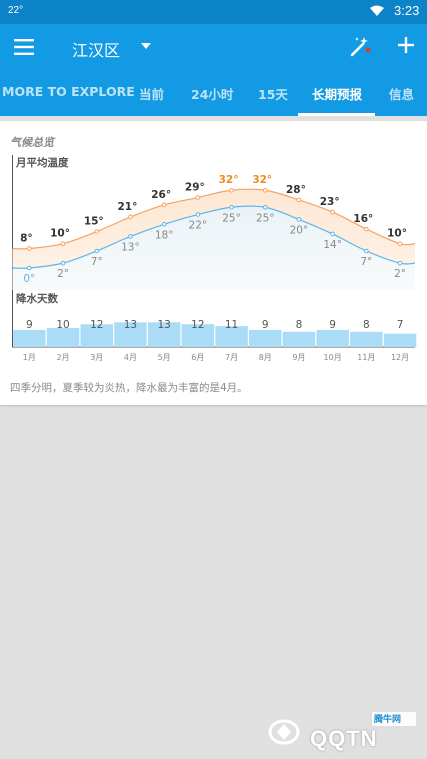 The height and width of the screenshot is (759, 427). What do you see at coordinates (366, 357) in the screenshot?
I see `month-label: 11月` at bounding box center [366, 357].